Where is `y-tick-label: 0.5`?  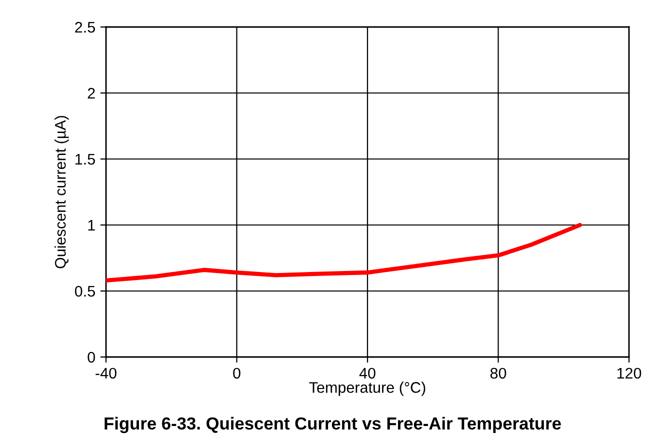 y-tick-label: 0.5 is located at coordinates (84, 291).